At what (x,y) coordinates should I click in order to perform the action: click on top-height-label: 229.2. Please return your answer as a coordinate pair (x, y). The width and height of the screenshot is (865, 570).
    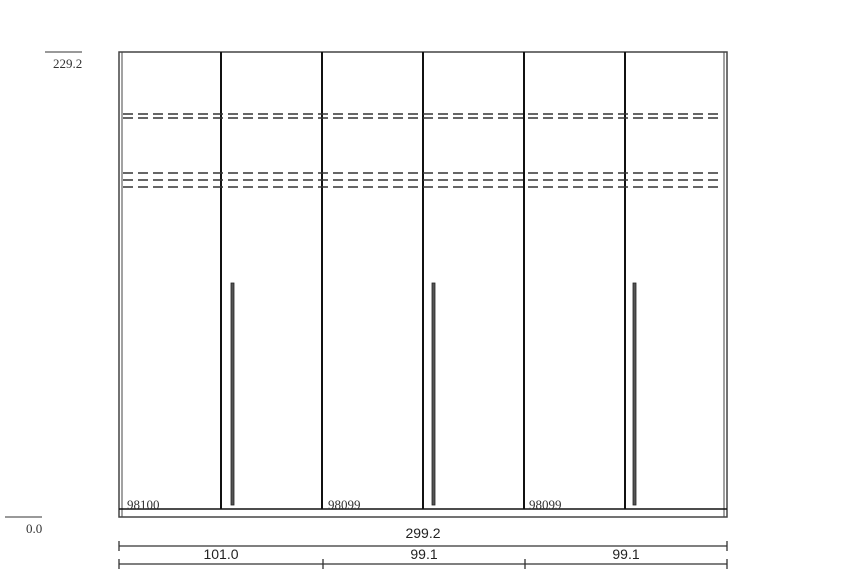
    Looking at the image, I should click on (67, 63).